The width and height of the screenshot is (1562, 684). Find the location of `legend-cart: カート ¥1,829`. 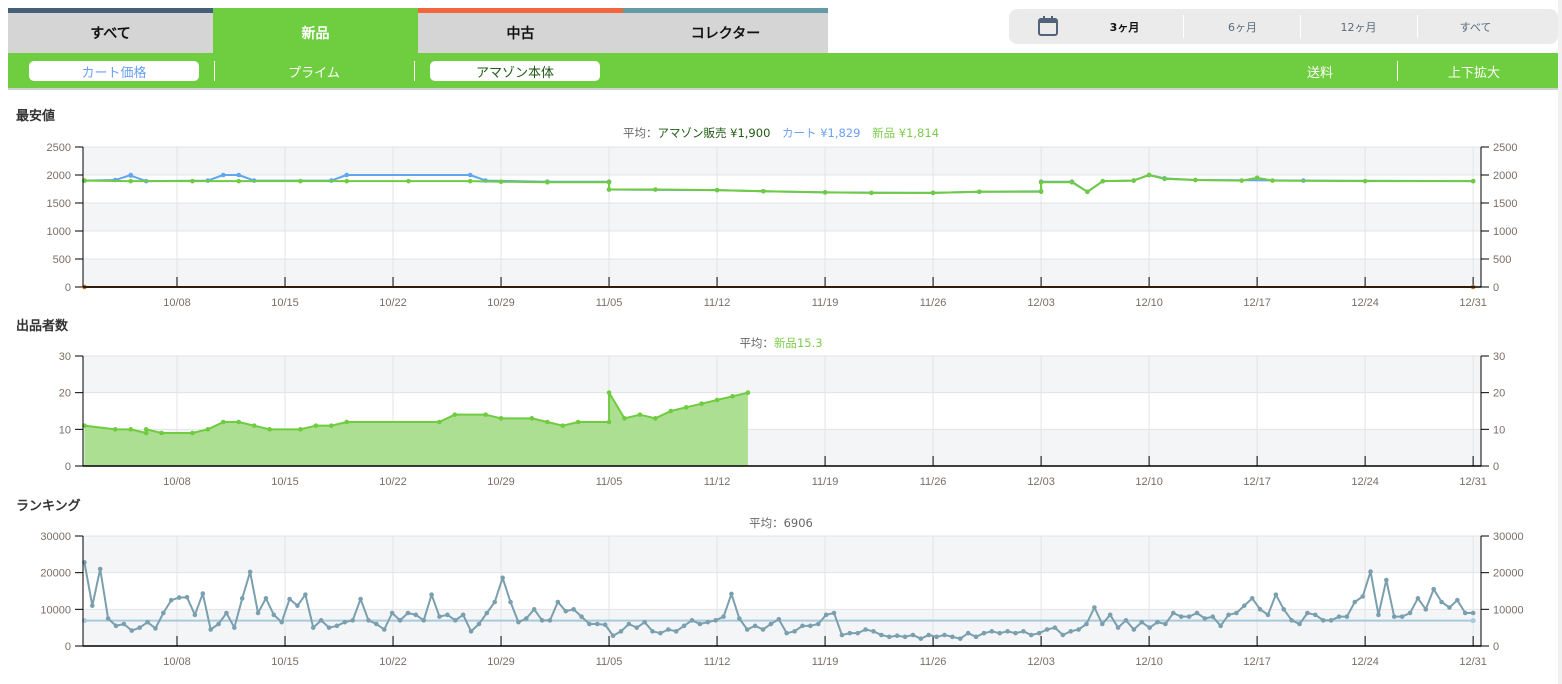

legend-cart: カート ¥1,829 is located at coordinates (821, 133).